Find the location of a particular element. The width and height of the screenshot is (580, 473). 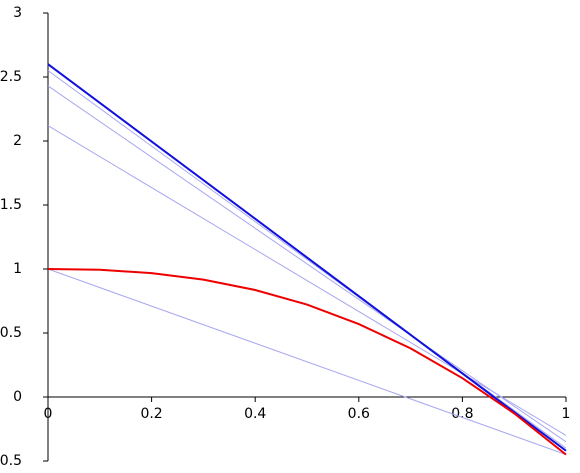

x-tick-label: 0.6 is located at coordinates (359, 414).